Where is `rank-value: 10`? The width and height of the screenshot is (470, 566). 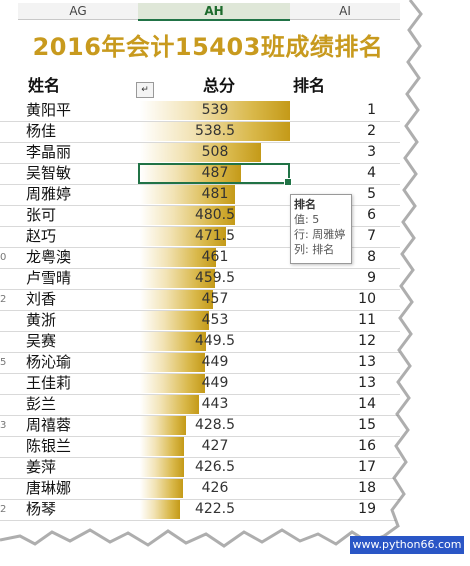
rank-value: 10 is located at coordinates (367, 299).